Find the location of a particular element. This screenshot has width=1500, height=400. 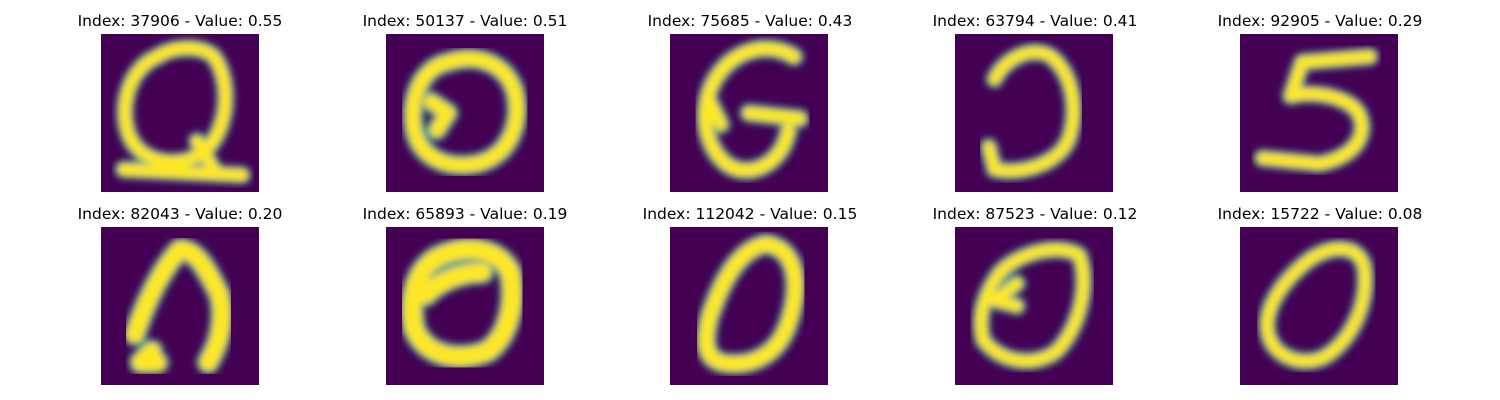

glyph-image-4-svg is located at coordinates (1034, 113).